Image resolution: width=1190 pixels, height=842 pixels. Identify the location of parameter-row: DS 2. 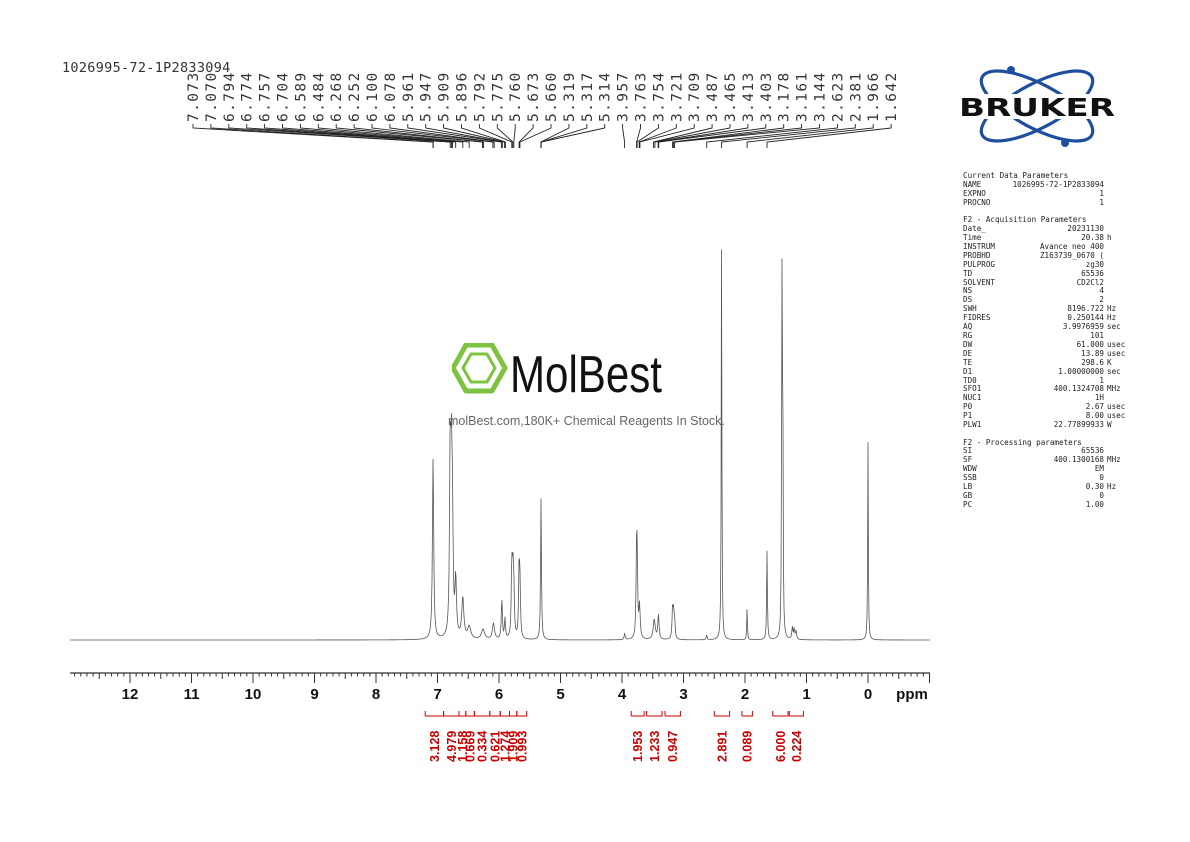
(1043, 300).